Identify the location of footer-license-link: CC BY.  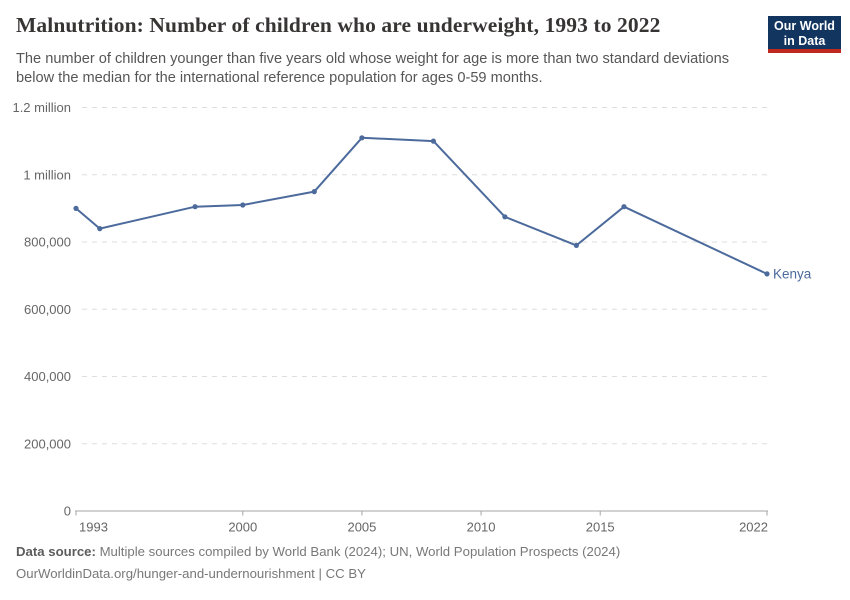
(345, 573).